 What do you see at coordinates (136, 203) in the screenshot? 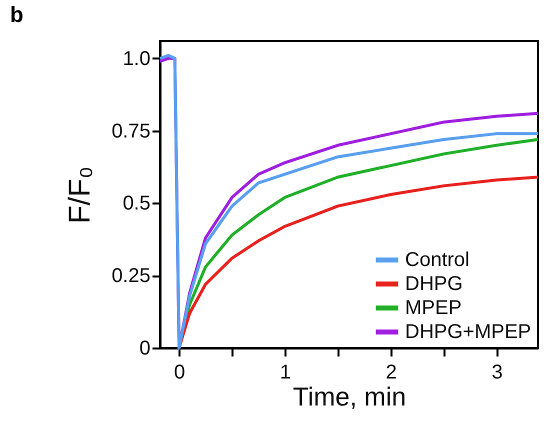
I see `y-tick-label: 0.5` at bounding box center [136, 203].